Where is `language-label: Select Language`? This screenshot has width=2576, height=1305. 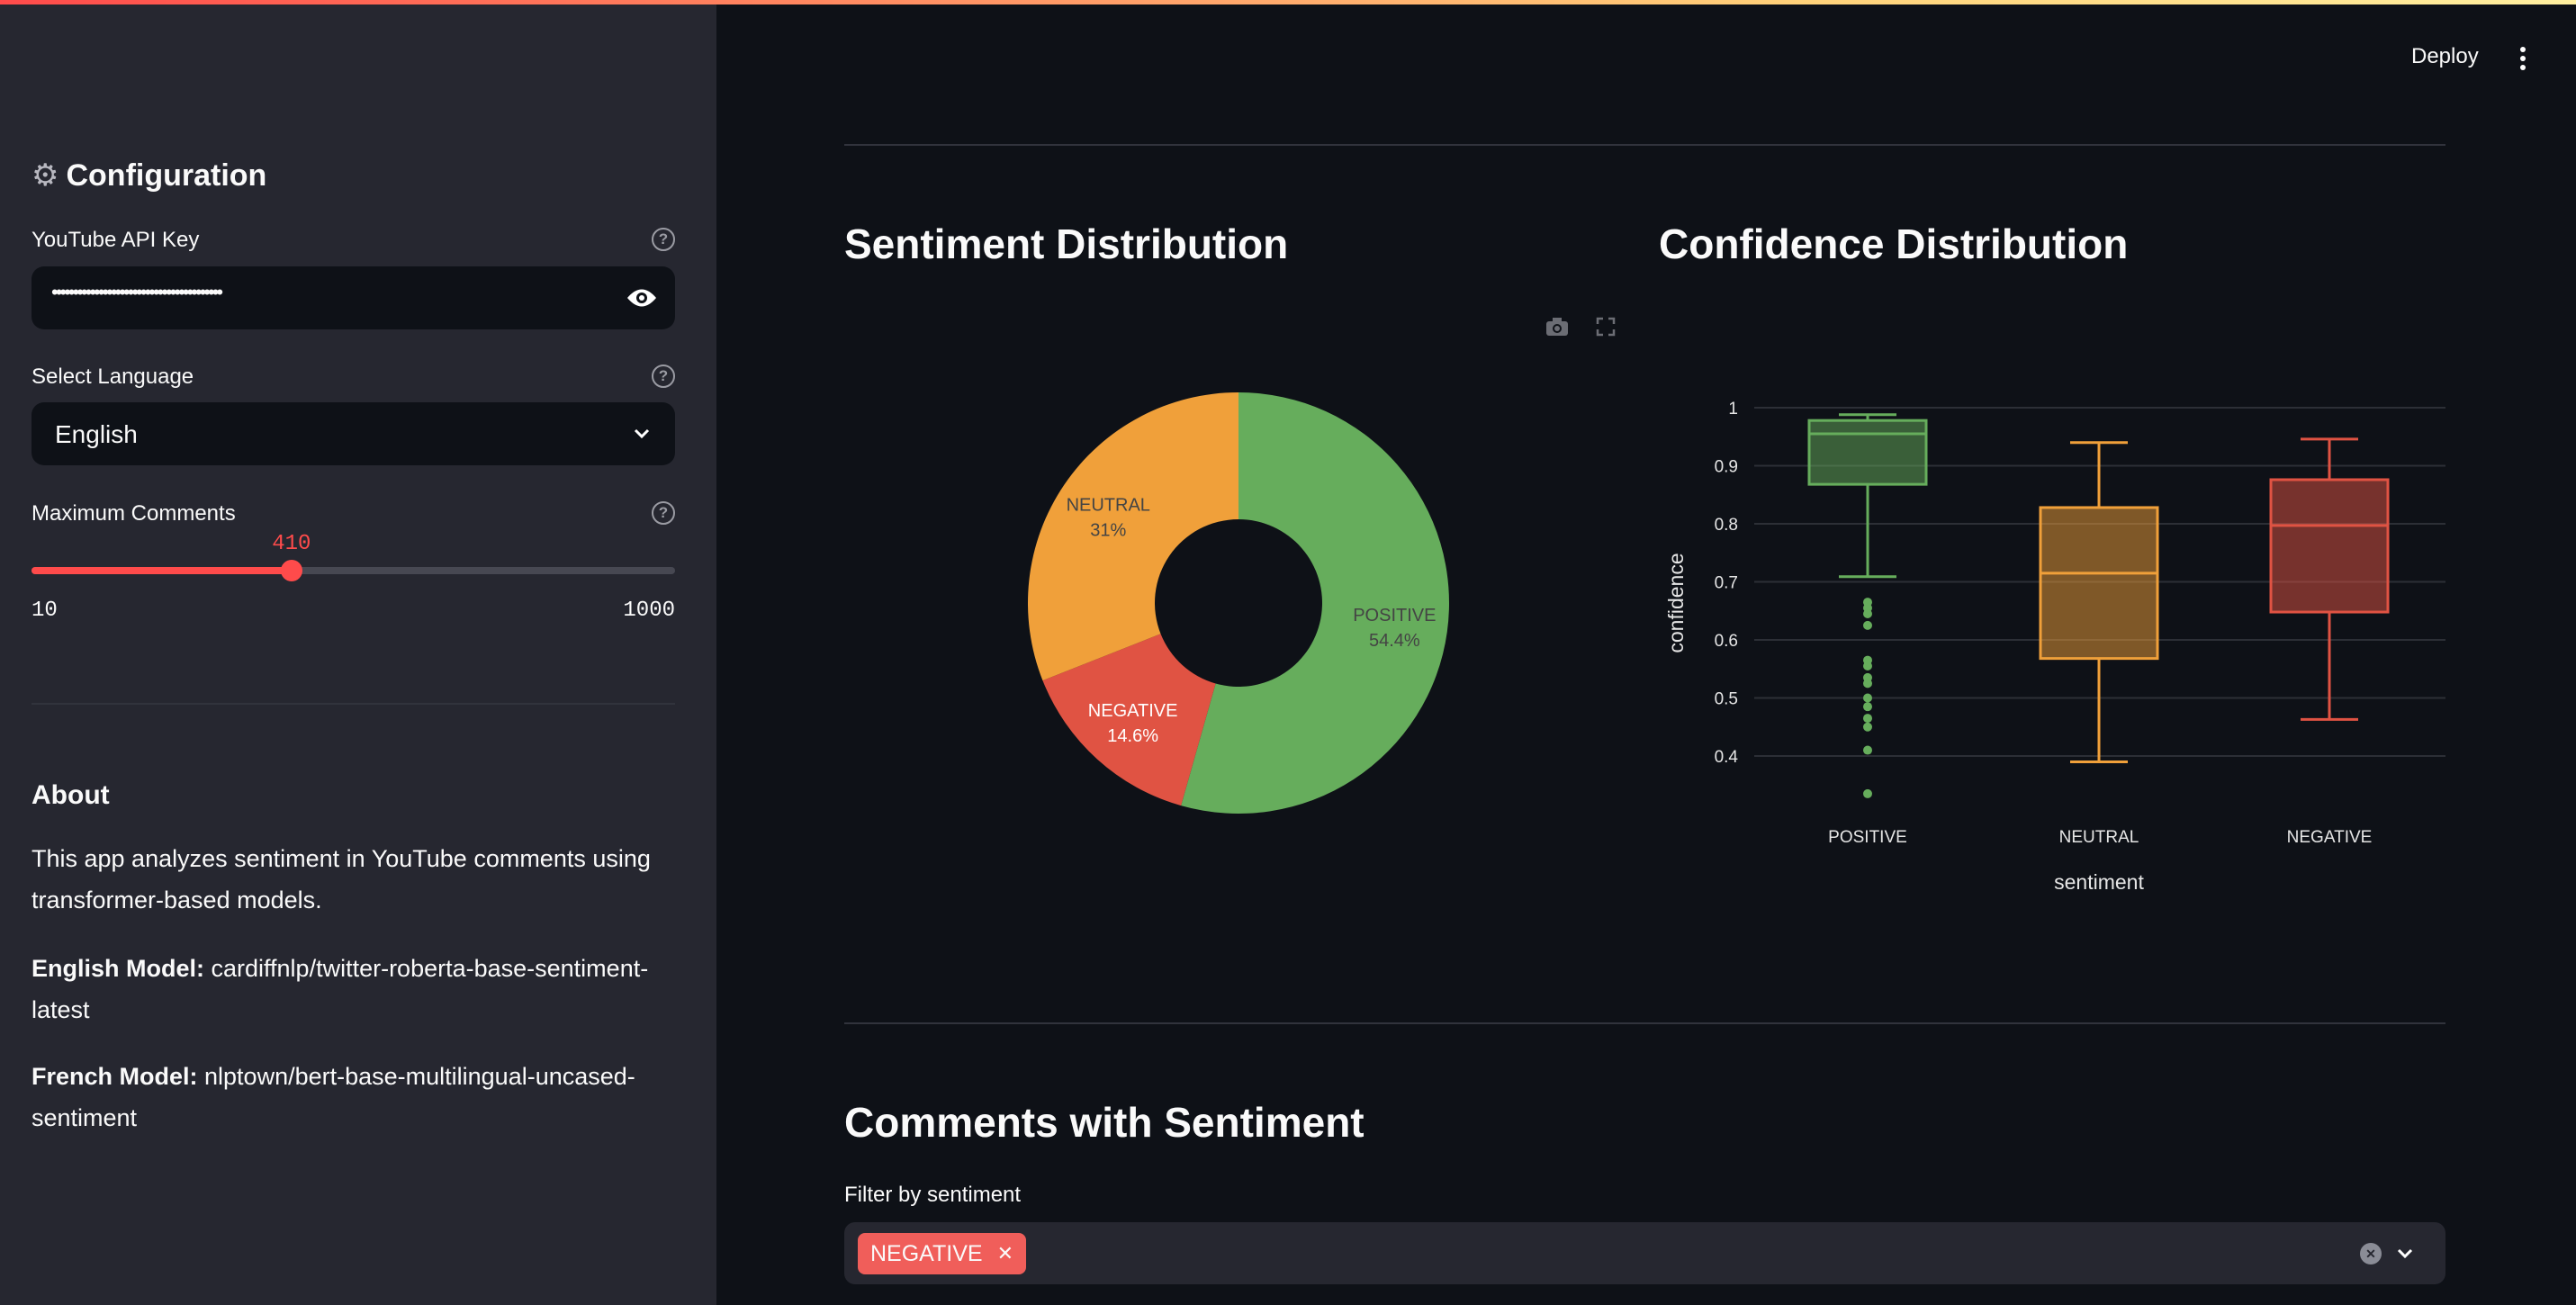 language-label: Select Language is located at coordinates (113, 377).